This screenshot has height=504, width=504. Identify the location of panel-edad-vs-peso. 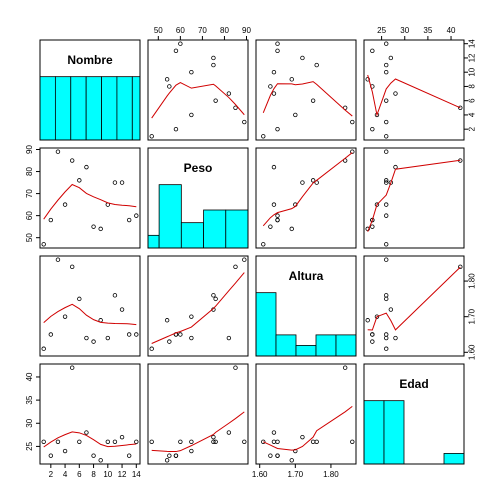
(198, 414).